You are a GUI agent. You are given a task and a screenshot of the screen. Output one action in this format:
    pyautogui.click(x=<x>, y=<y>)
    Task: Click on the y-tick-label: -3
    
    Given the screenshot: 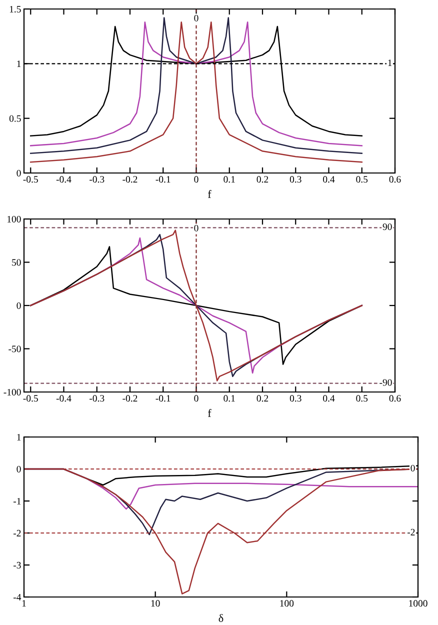 What is the action you would take?
    pyautogui.click(x=17, y=565)
    